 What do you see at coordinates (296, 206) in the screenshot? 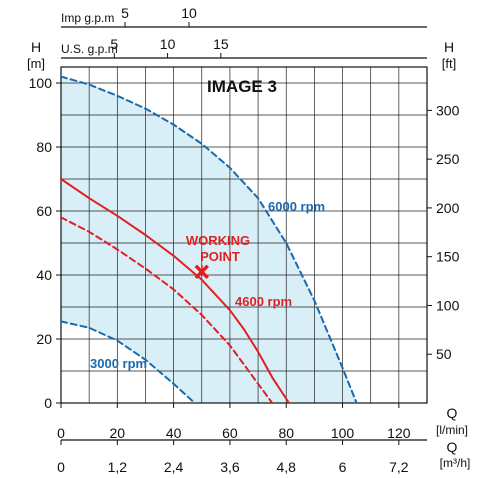
I see `series-label-6000rpm: 6000 rpm` at bounding box center [296, 206].